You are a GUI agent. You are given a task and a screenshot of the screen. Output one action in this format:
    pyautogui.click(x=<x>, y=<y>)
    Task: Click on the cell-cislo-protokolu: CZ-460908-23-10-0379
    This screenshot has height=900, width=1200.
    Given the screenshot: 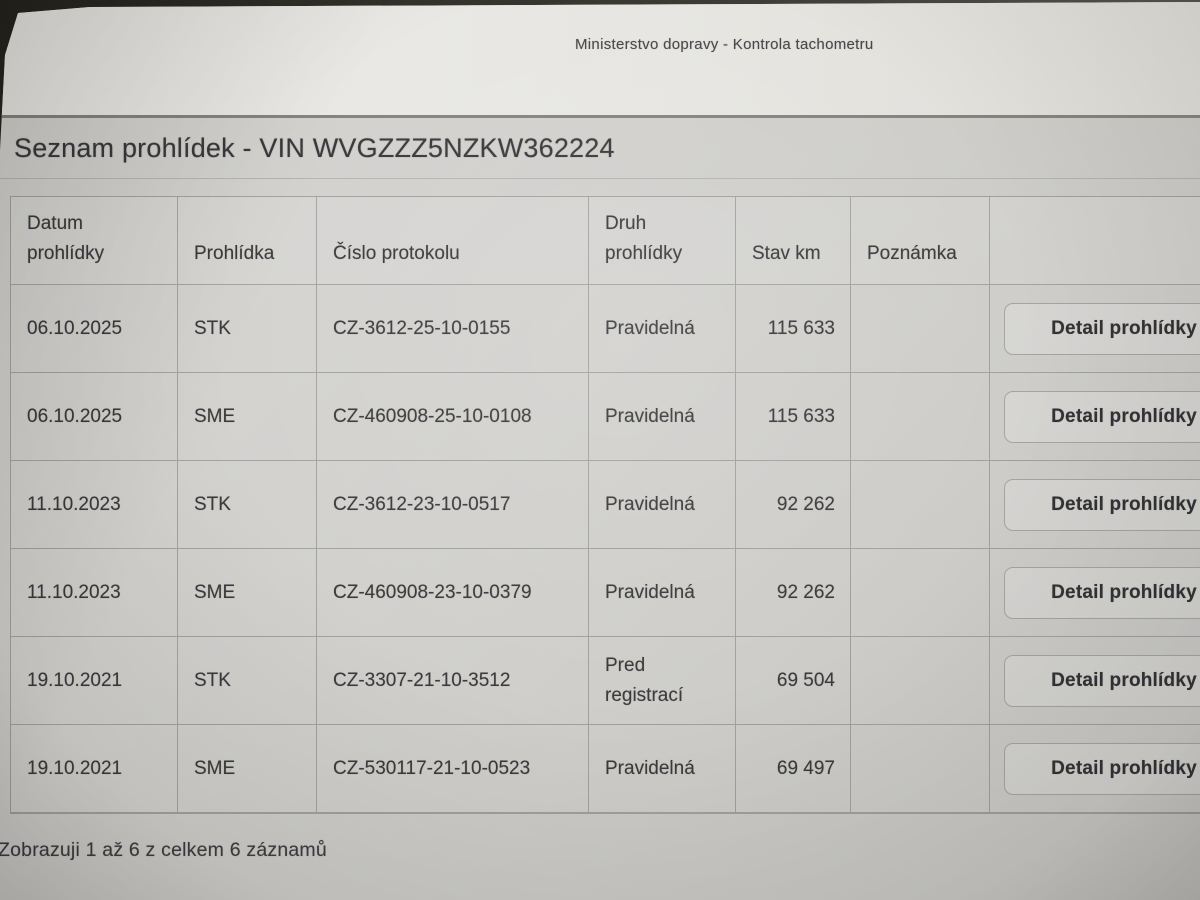 What is the action you would take?
    pyautogui.click(x=453, y=593)
    